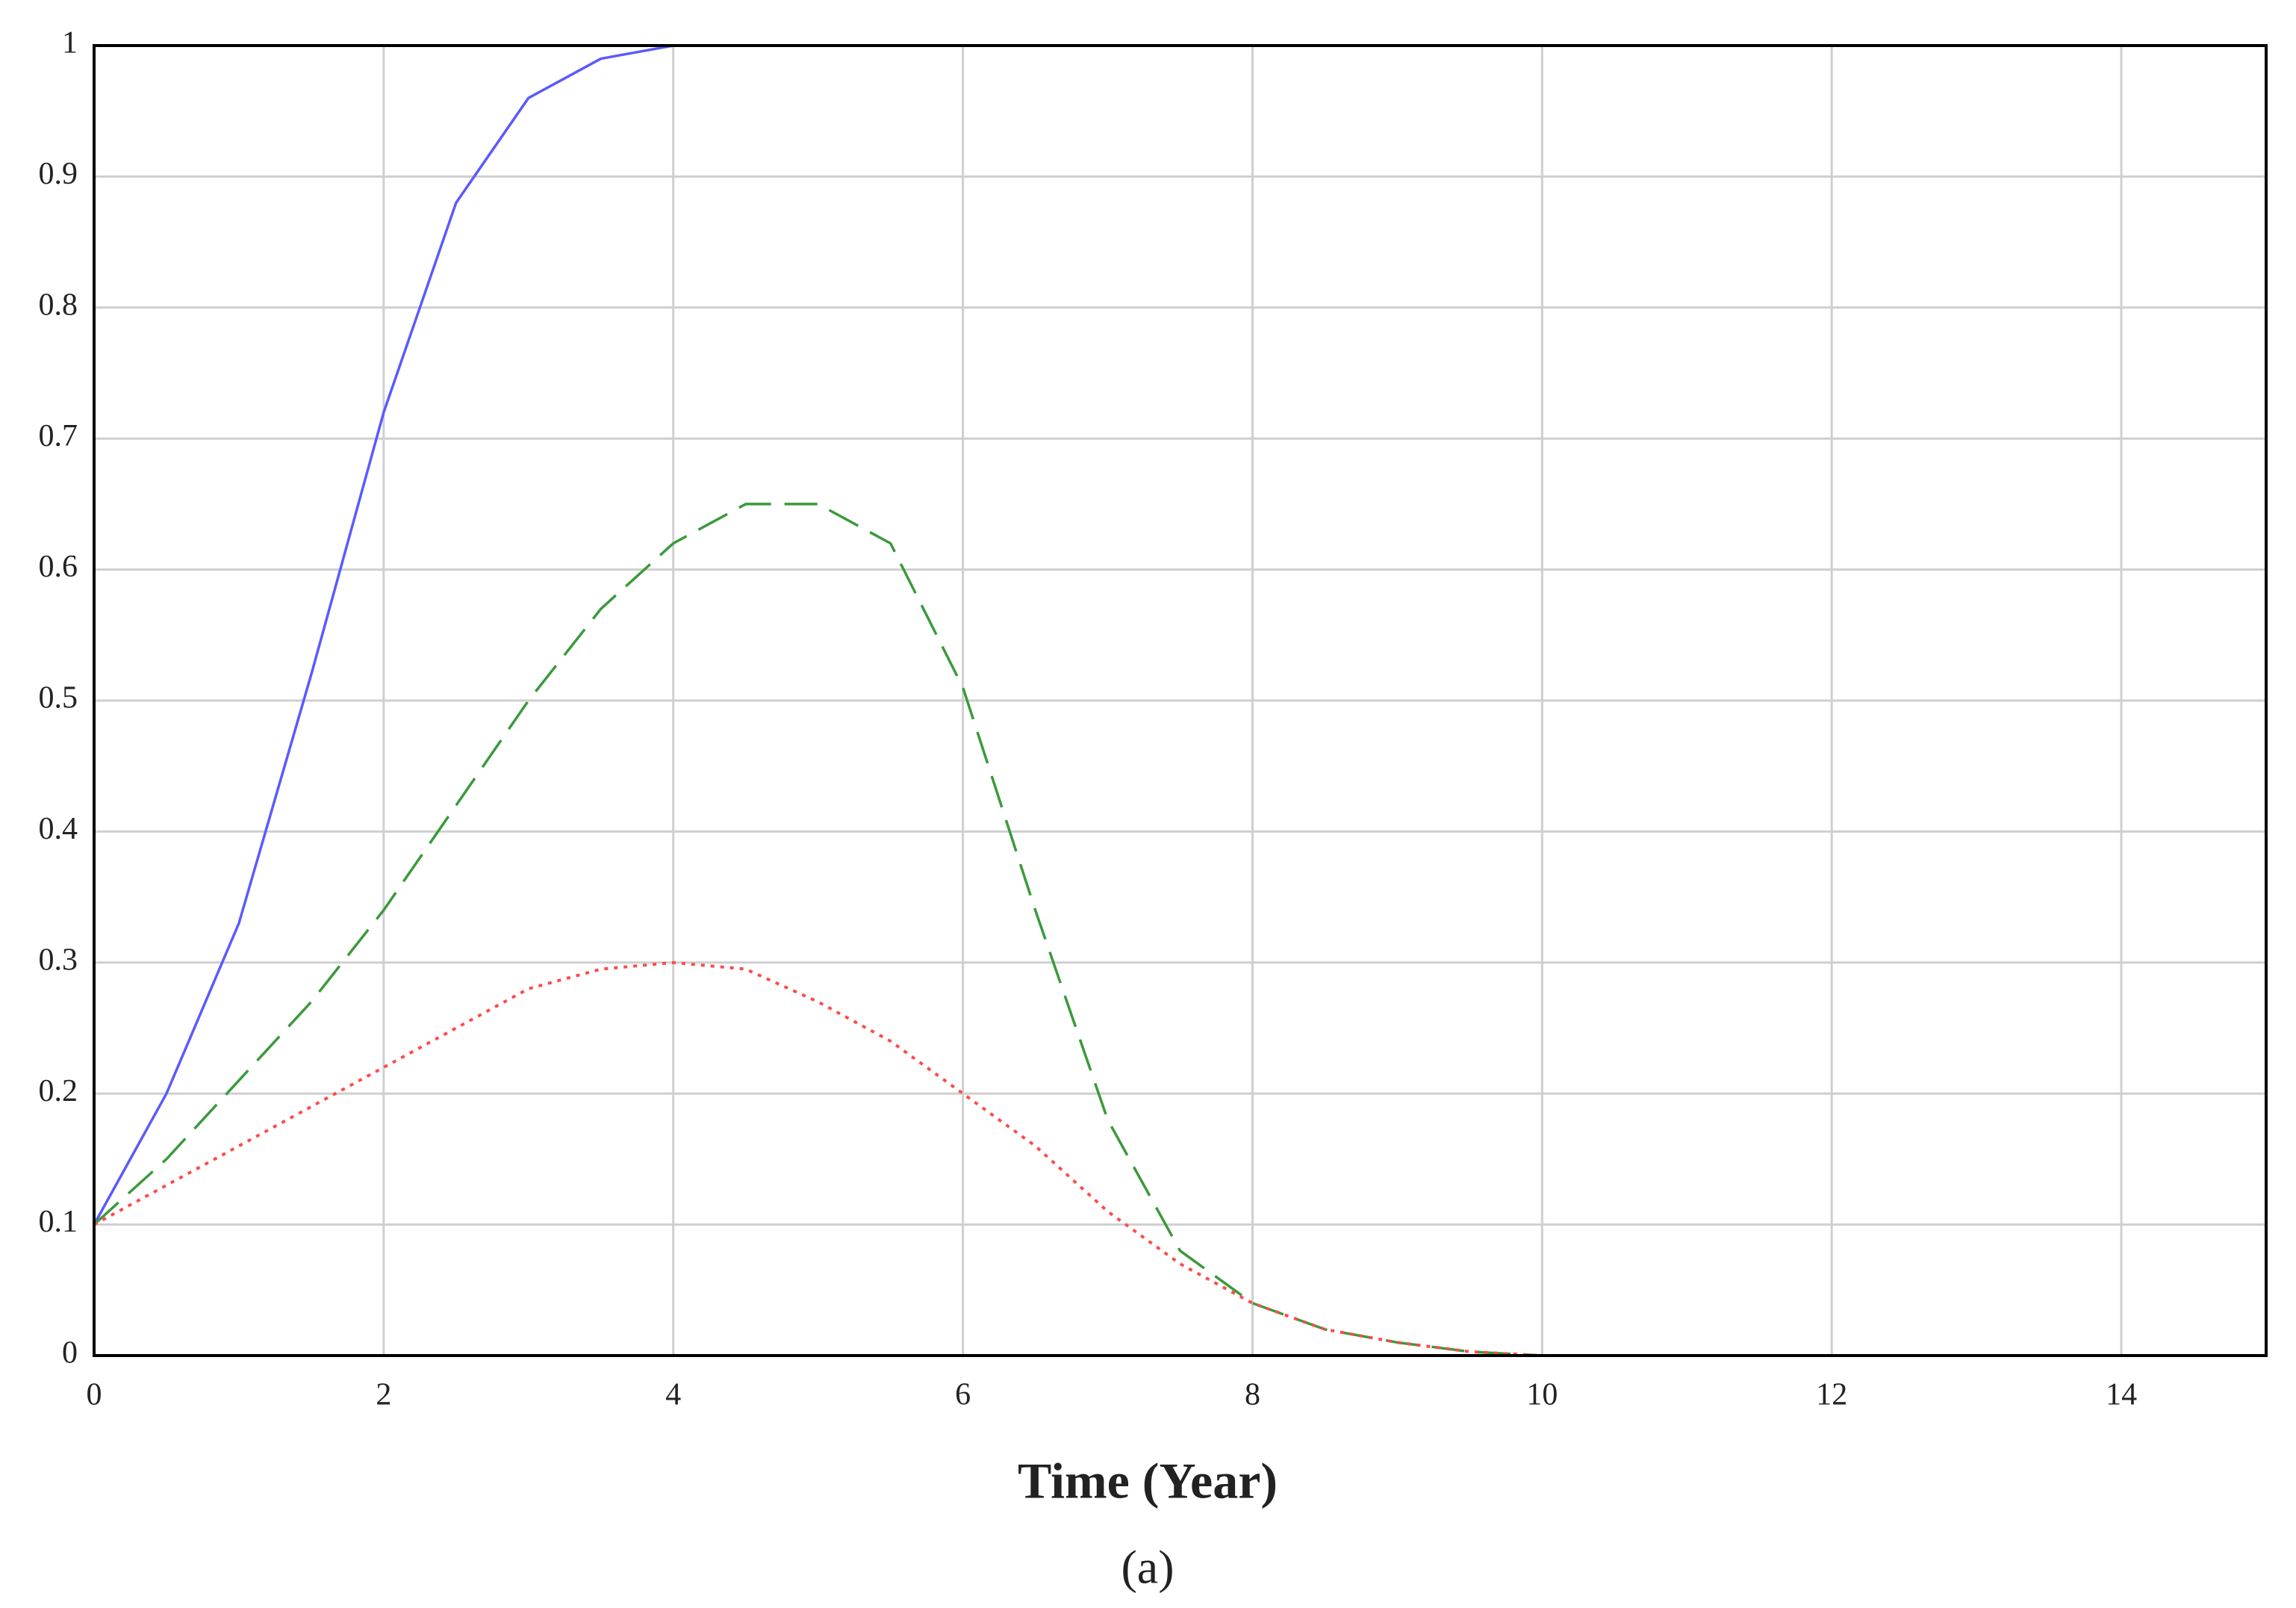 This screenshot has height=1608, width=2296. Describe the element at coordinates (58, 305) in the screenshot. I see `y-tick-label: 0.8` at that location.